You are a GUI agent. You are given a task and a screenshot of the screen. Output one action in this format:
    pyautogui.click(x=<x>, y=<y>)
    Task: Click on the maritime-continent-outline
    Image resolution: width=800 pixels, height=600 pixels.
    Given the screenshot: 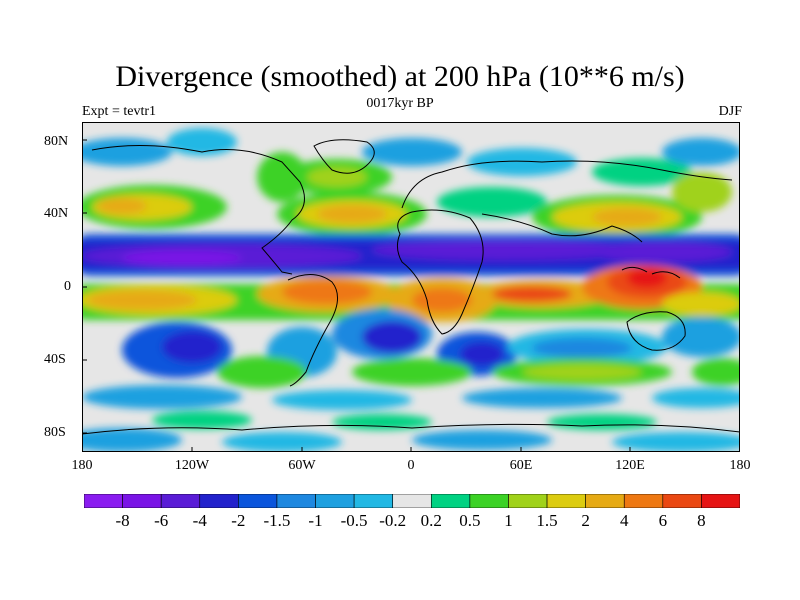 What is the action you would take?
    pyautogui.click(x=651, y=272)
    